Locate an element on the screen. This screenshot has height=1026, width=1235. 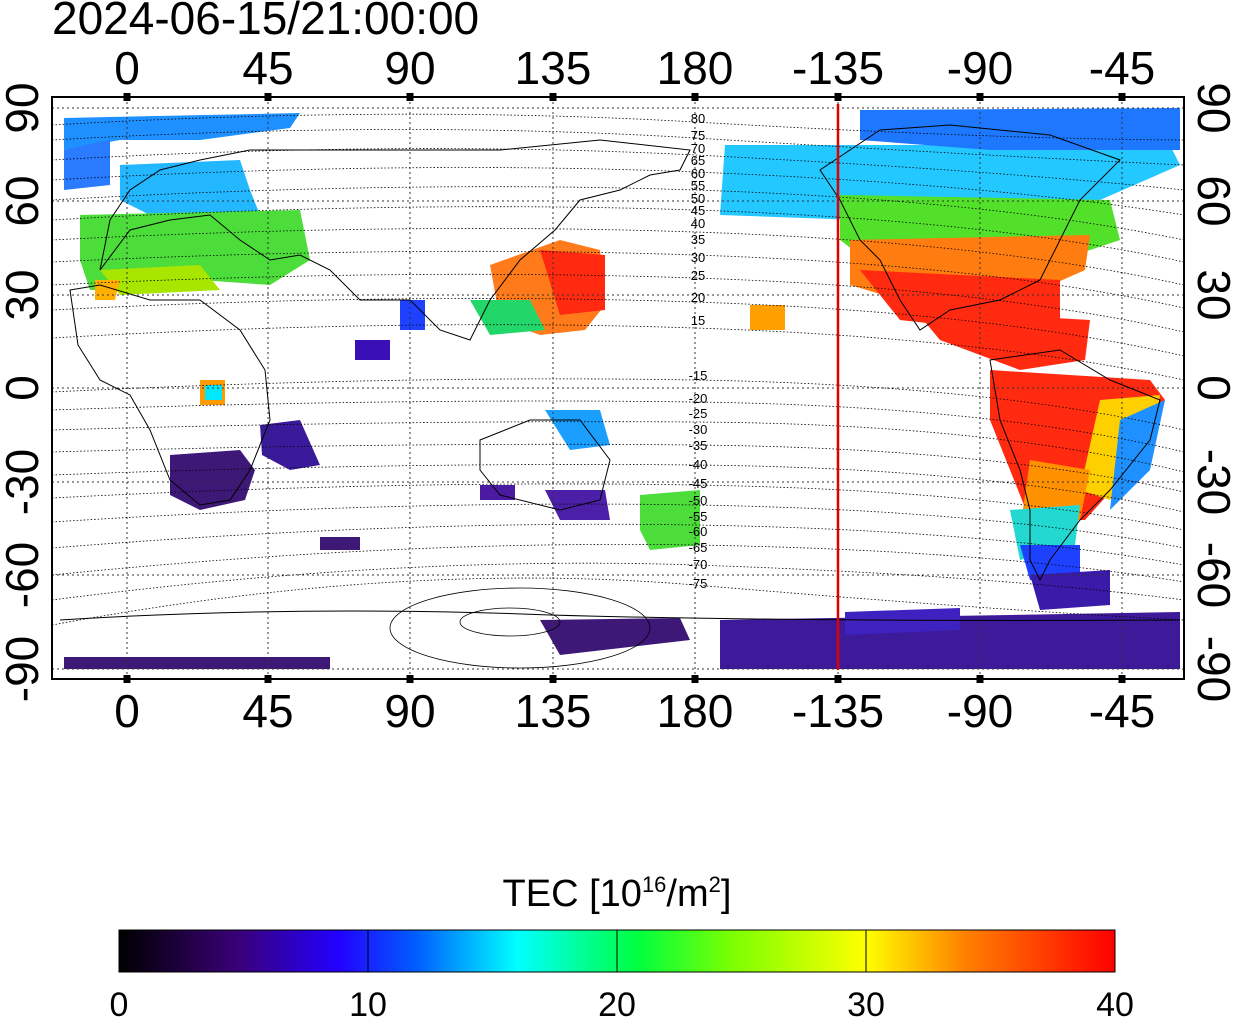
top-lon-label: -135 is located at coordinates (838, 68).